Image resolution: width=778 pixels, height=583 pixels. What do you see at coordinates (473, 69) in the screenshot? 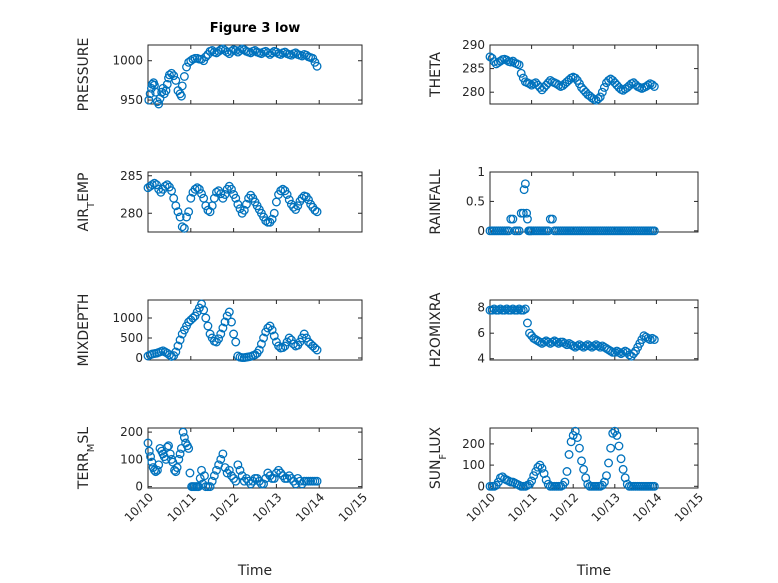
I see `y-tick-label: 285` at bounding box center [473, 69].